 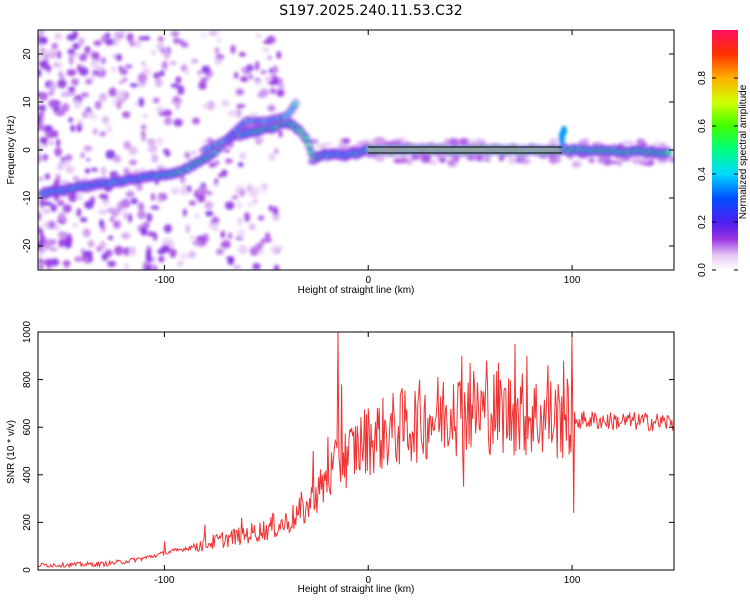 What do you see at coordinates (11, 452) in the screenshot?
I see `snr-y-axis-label: SNR (10 * v/v)` at bounding box center [11, 452].